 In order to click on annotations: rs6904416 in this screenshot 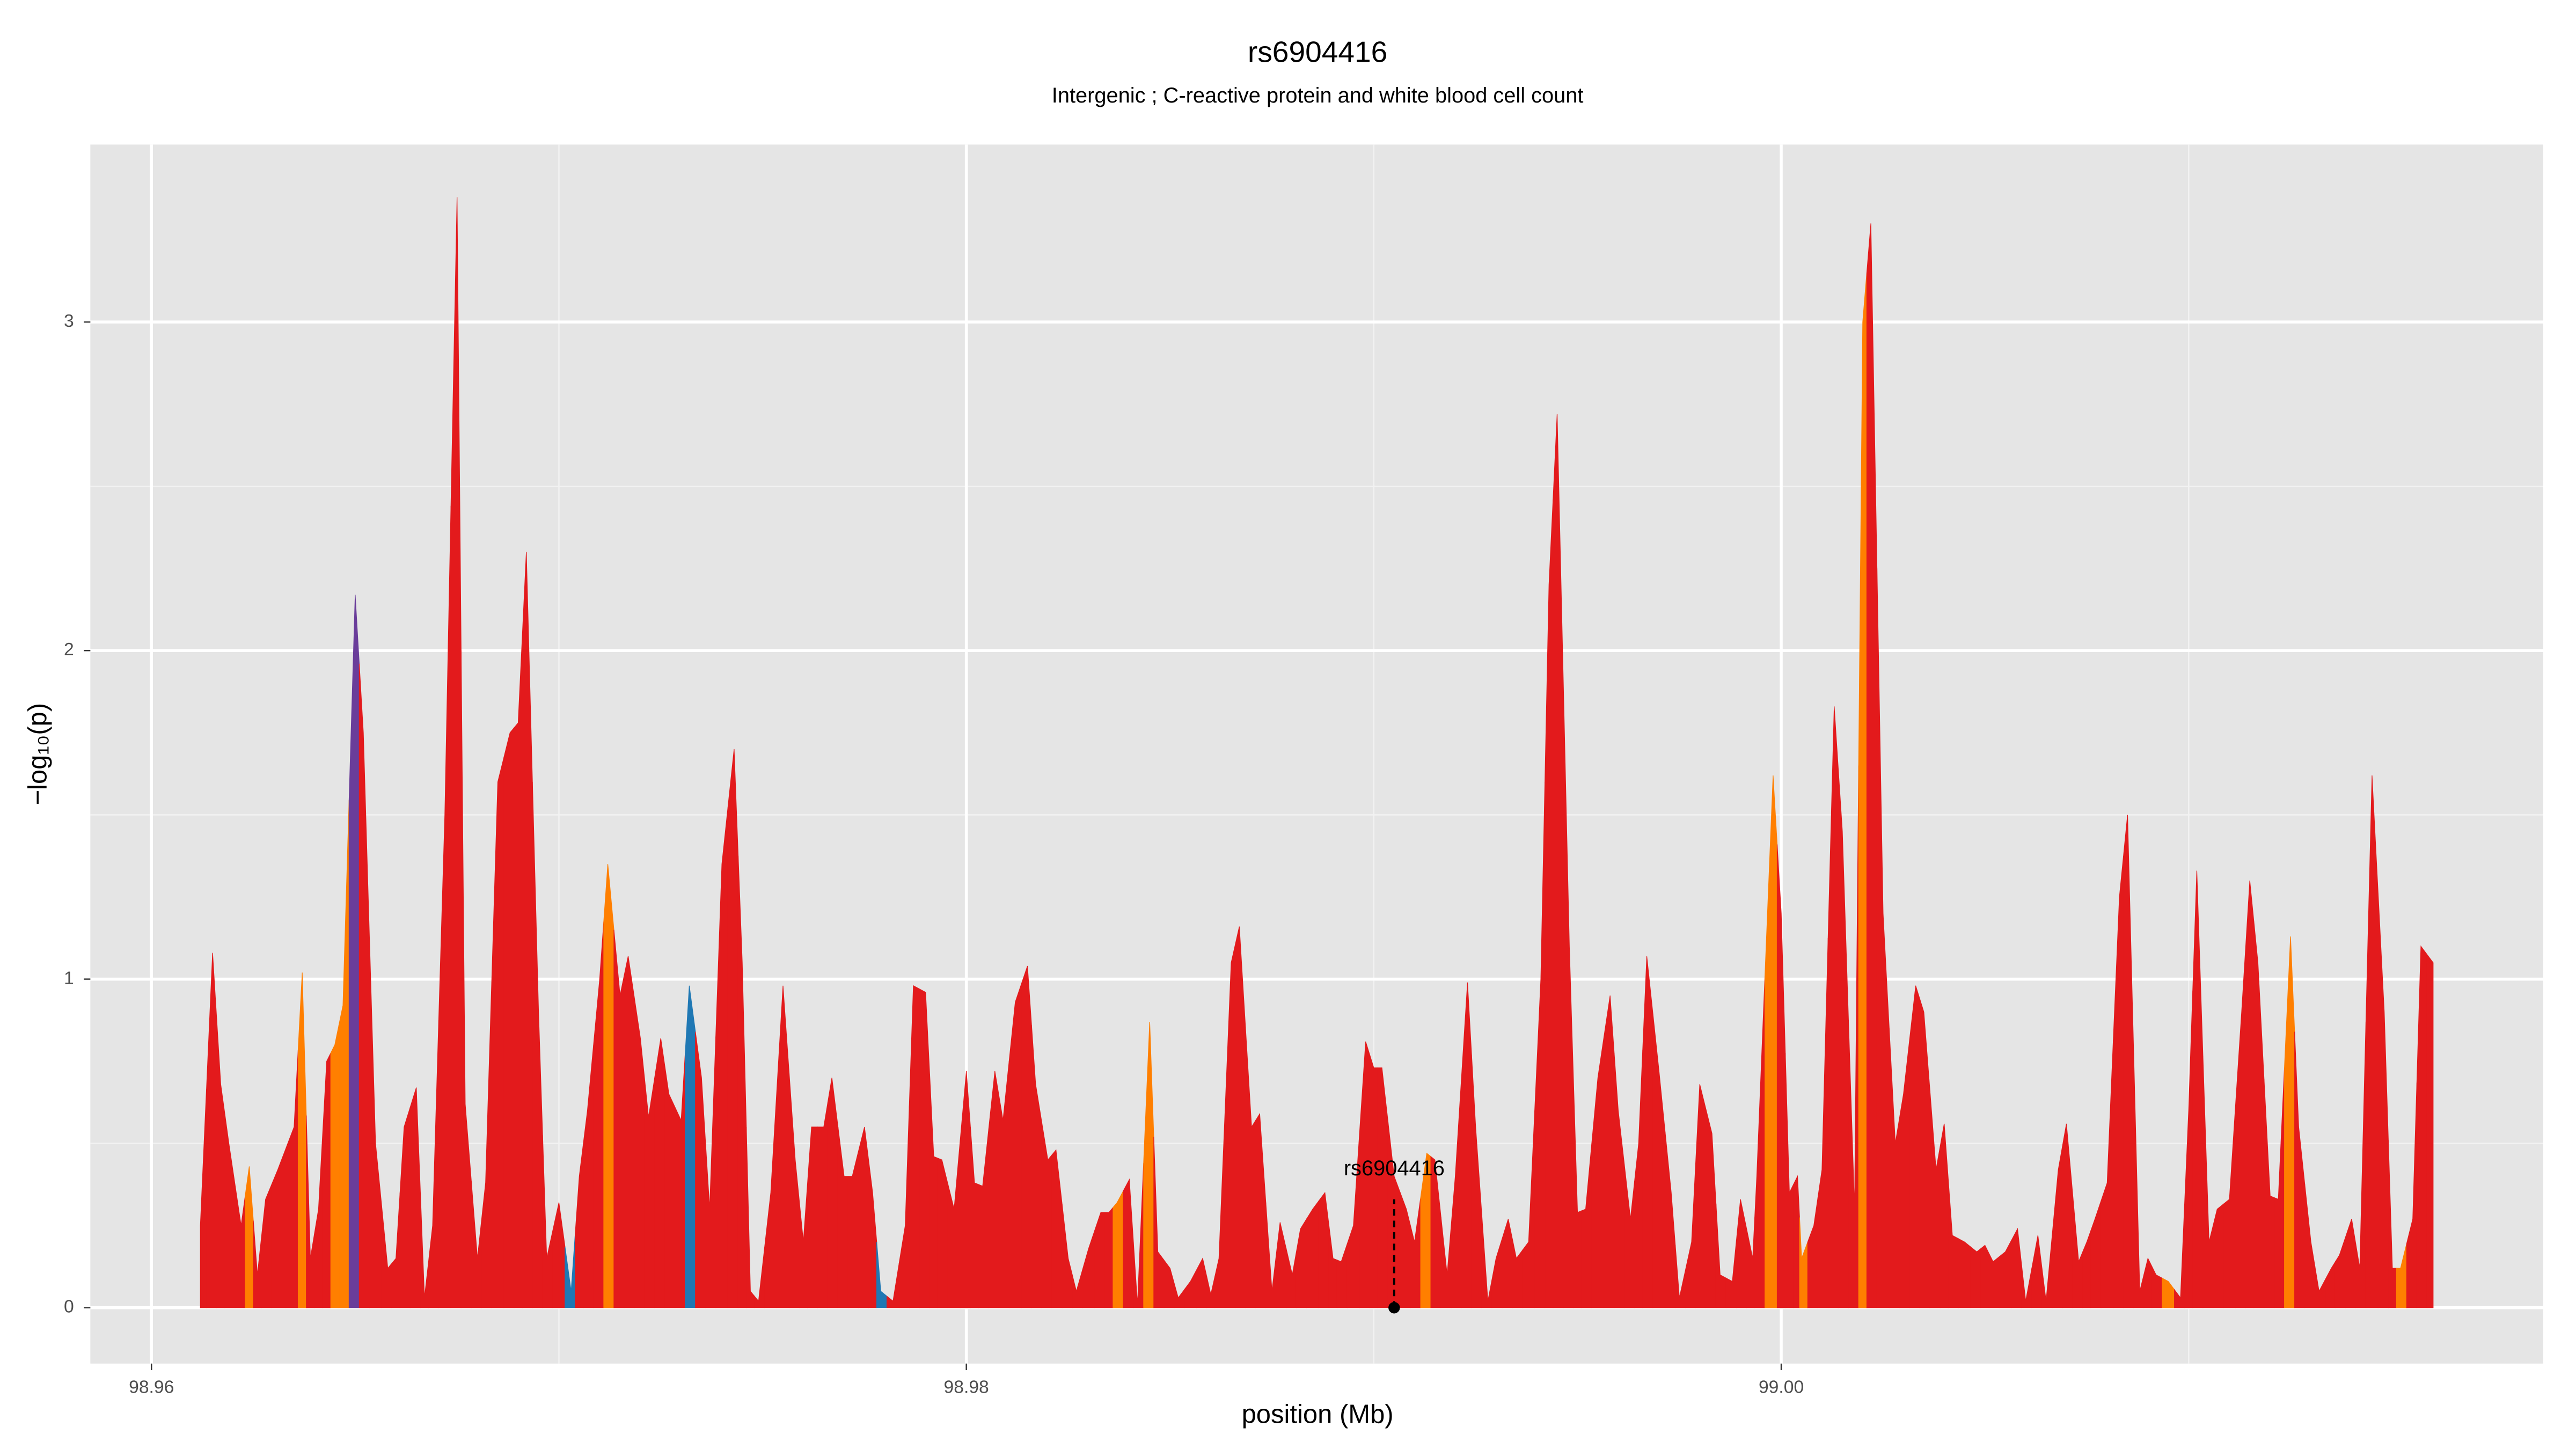, I will do `click(1394, 1235)`.